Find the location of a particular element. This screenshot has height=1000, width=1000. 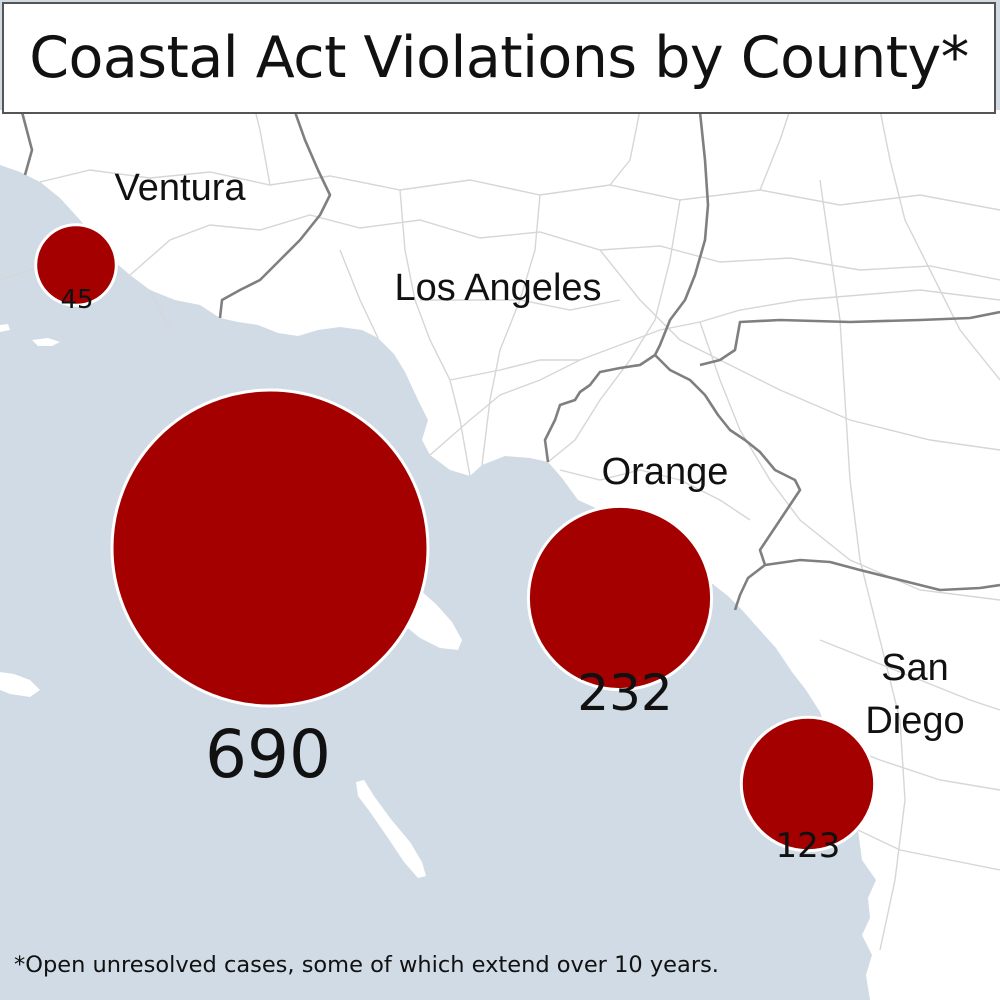

value-label-orange: 232 is located at coordinates (624, 693).